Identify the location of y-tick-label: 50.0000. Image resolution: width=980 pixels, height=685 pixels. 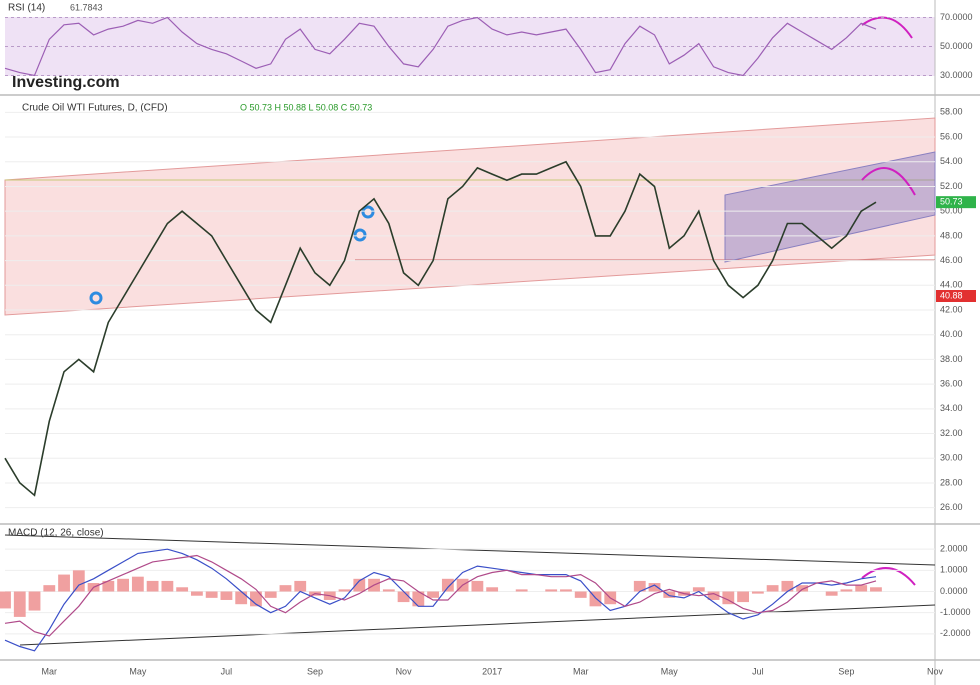
(956, 46).